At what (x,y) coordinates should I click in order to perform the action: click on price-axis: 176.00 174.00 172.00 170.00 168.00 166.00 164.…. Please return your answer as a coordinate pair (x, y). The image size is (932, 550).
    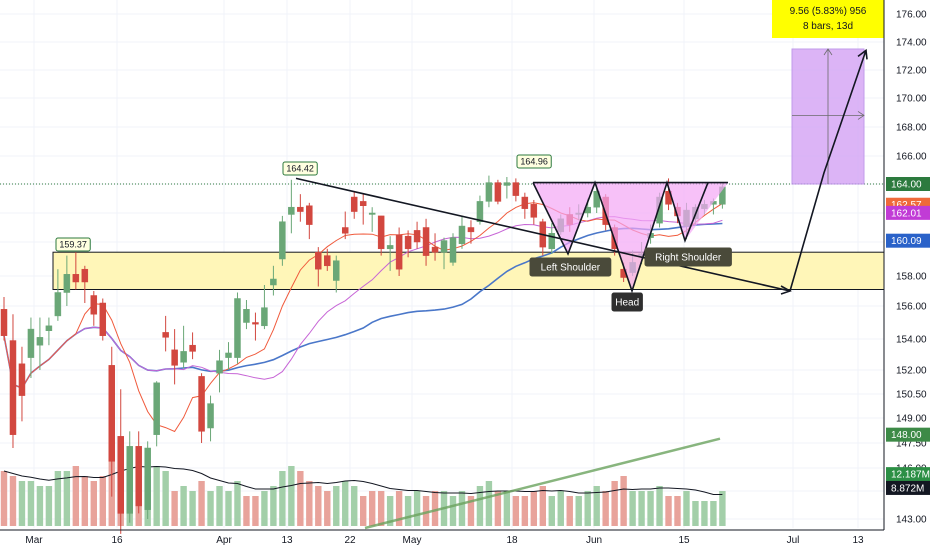
    Looking at the image, I should click on (906, 265).